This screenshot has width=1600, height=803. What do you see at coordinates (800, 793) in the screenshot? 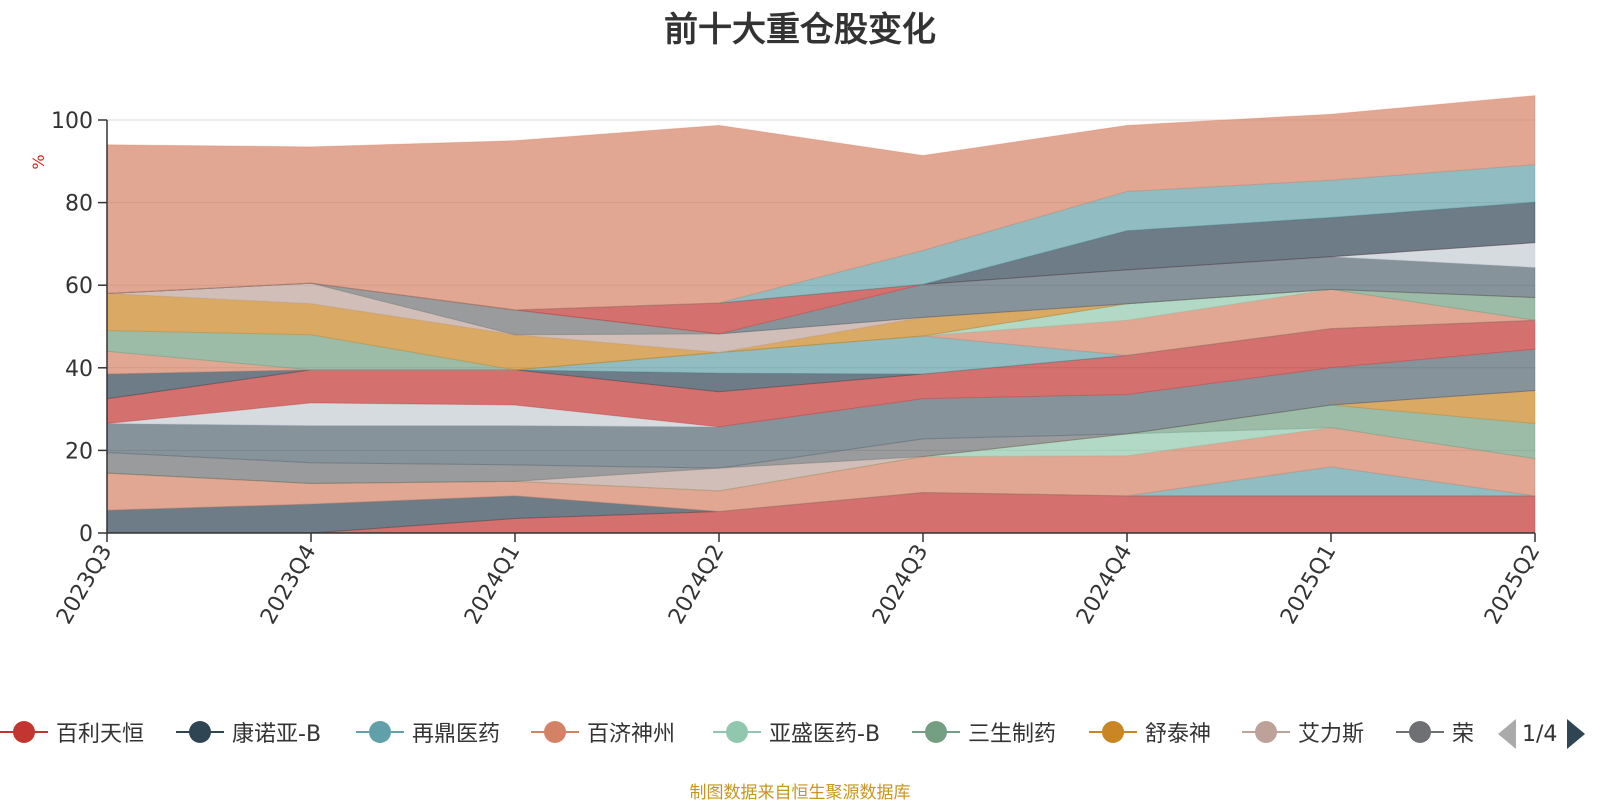
I see `source-note: 制图数据来自恒生聚源数据库` at bounding box center [800, 793].